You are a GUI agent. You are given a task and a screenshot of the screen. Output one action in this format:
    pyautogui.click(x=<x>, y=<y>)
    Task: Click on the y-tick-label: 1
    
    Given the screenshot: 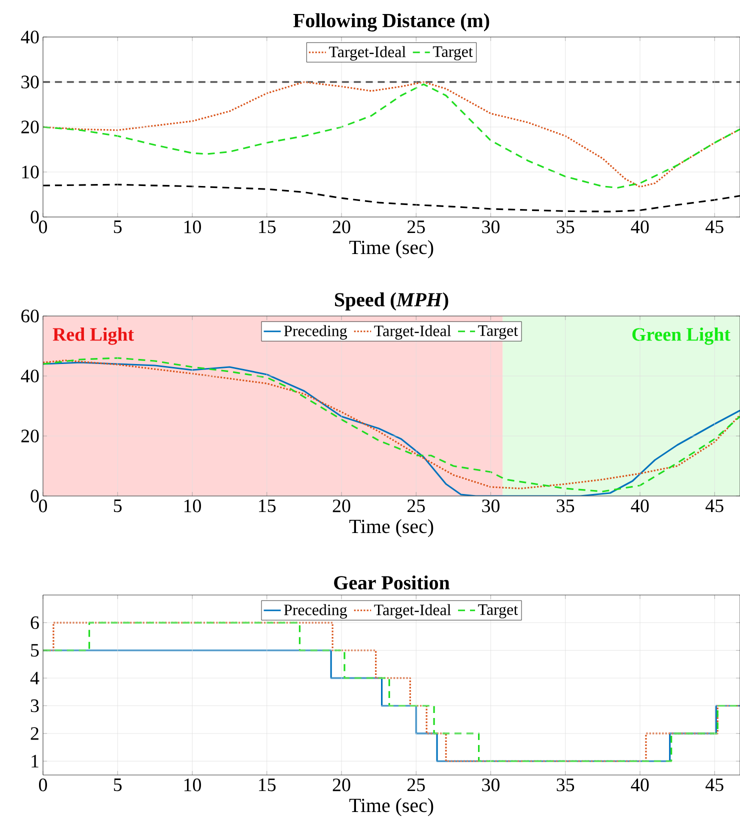 What is the action you would take?
    pyautogui.click(x=35, y=761)
    